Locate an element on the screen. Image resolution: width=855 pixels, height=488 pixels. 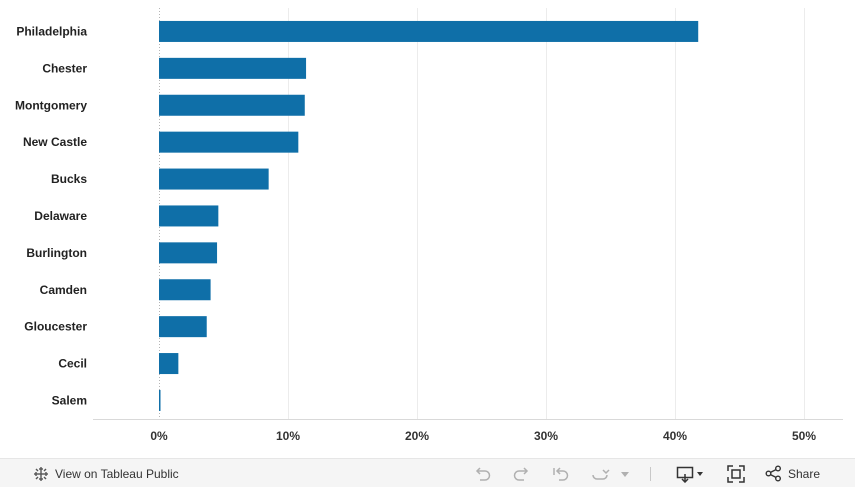
category-label: New Castle is located at coordinates (55, 142).